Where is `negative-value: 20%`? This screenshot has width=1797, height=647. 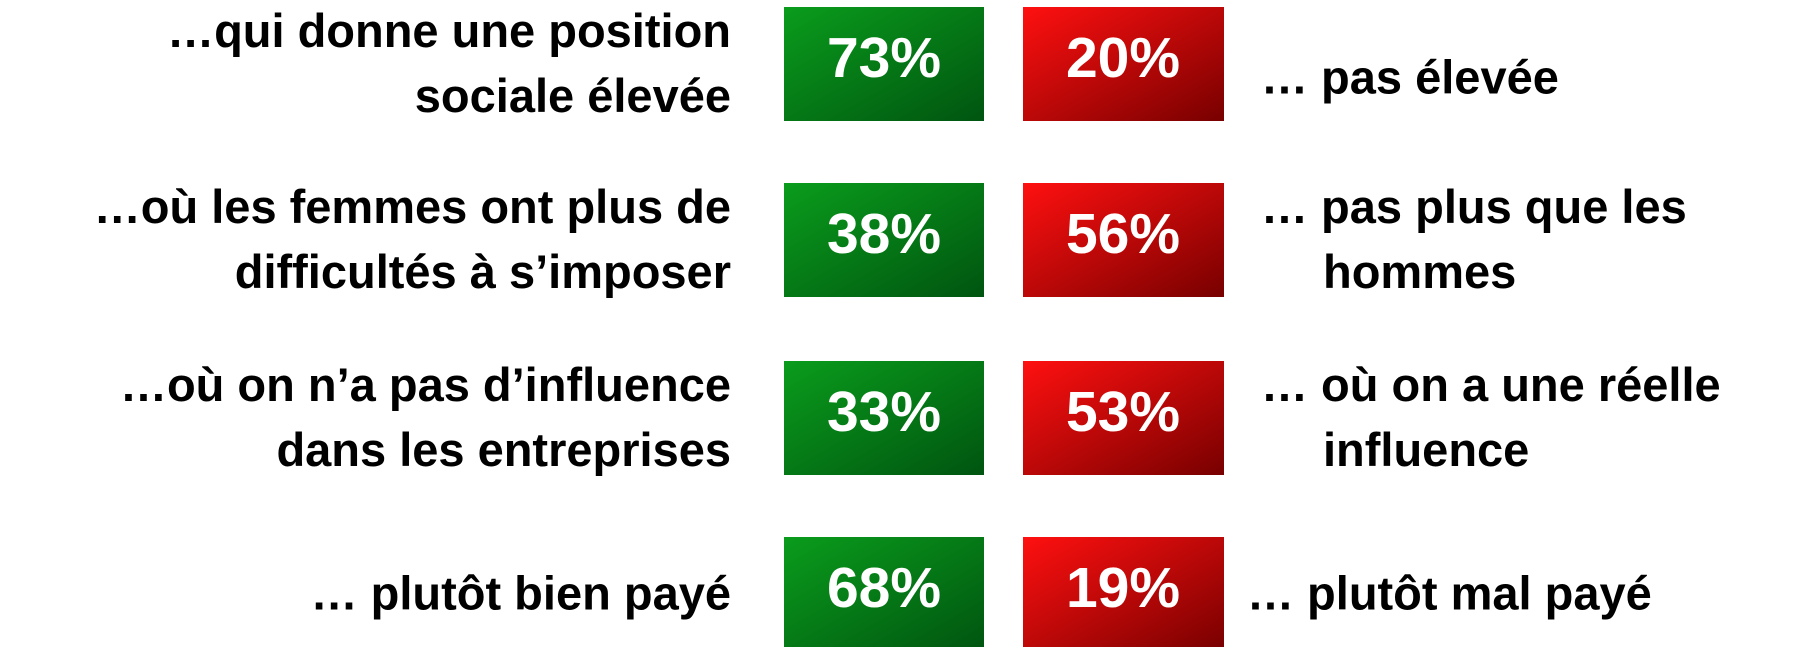 negative-value: 20% is located at coordinates (1123, 58).